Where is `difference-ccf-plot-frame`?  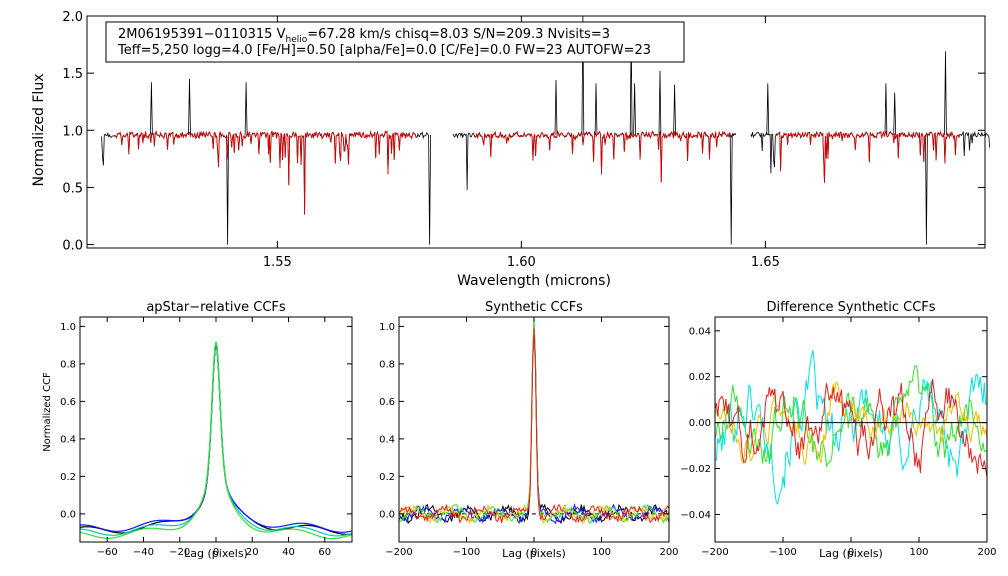
difference-ccf-plot-frame is located at coordinates (851, 429).